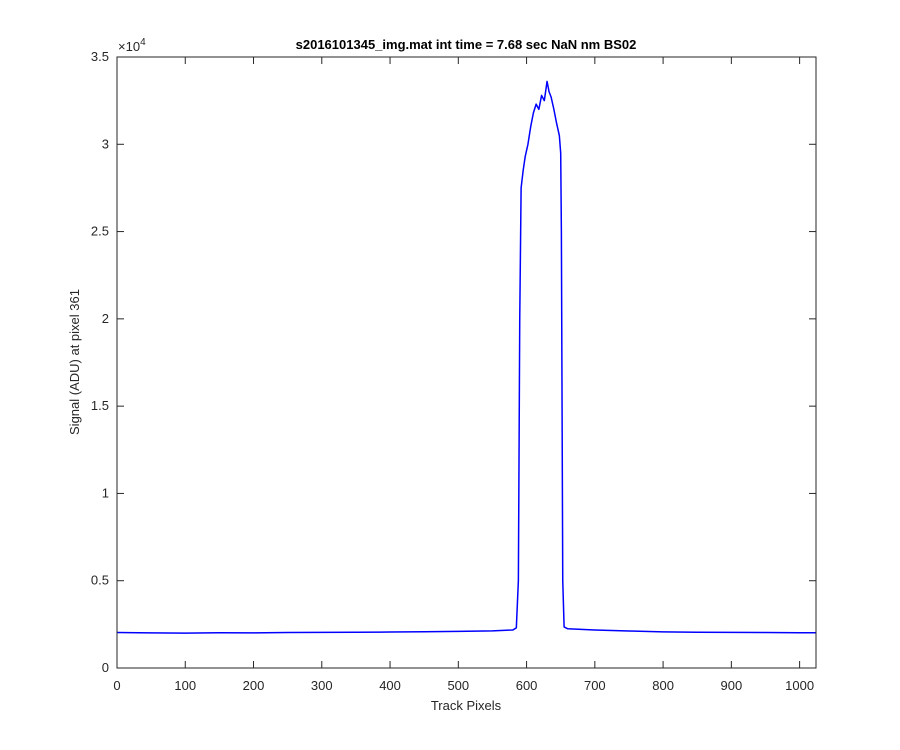 The width and height of the screenshot is (900, 750). Describe the element at coordinates (105, 492) in the screenshot. I see `y-tick-label: 1` at that location.